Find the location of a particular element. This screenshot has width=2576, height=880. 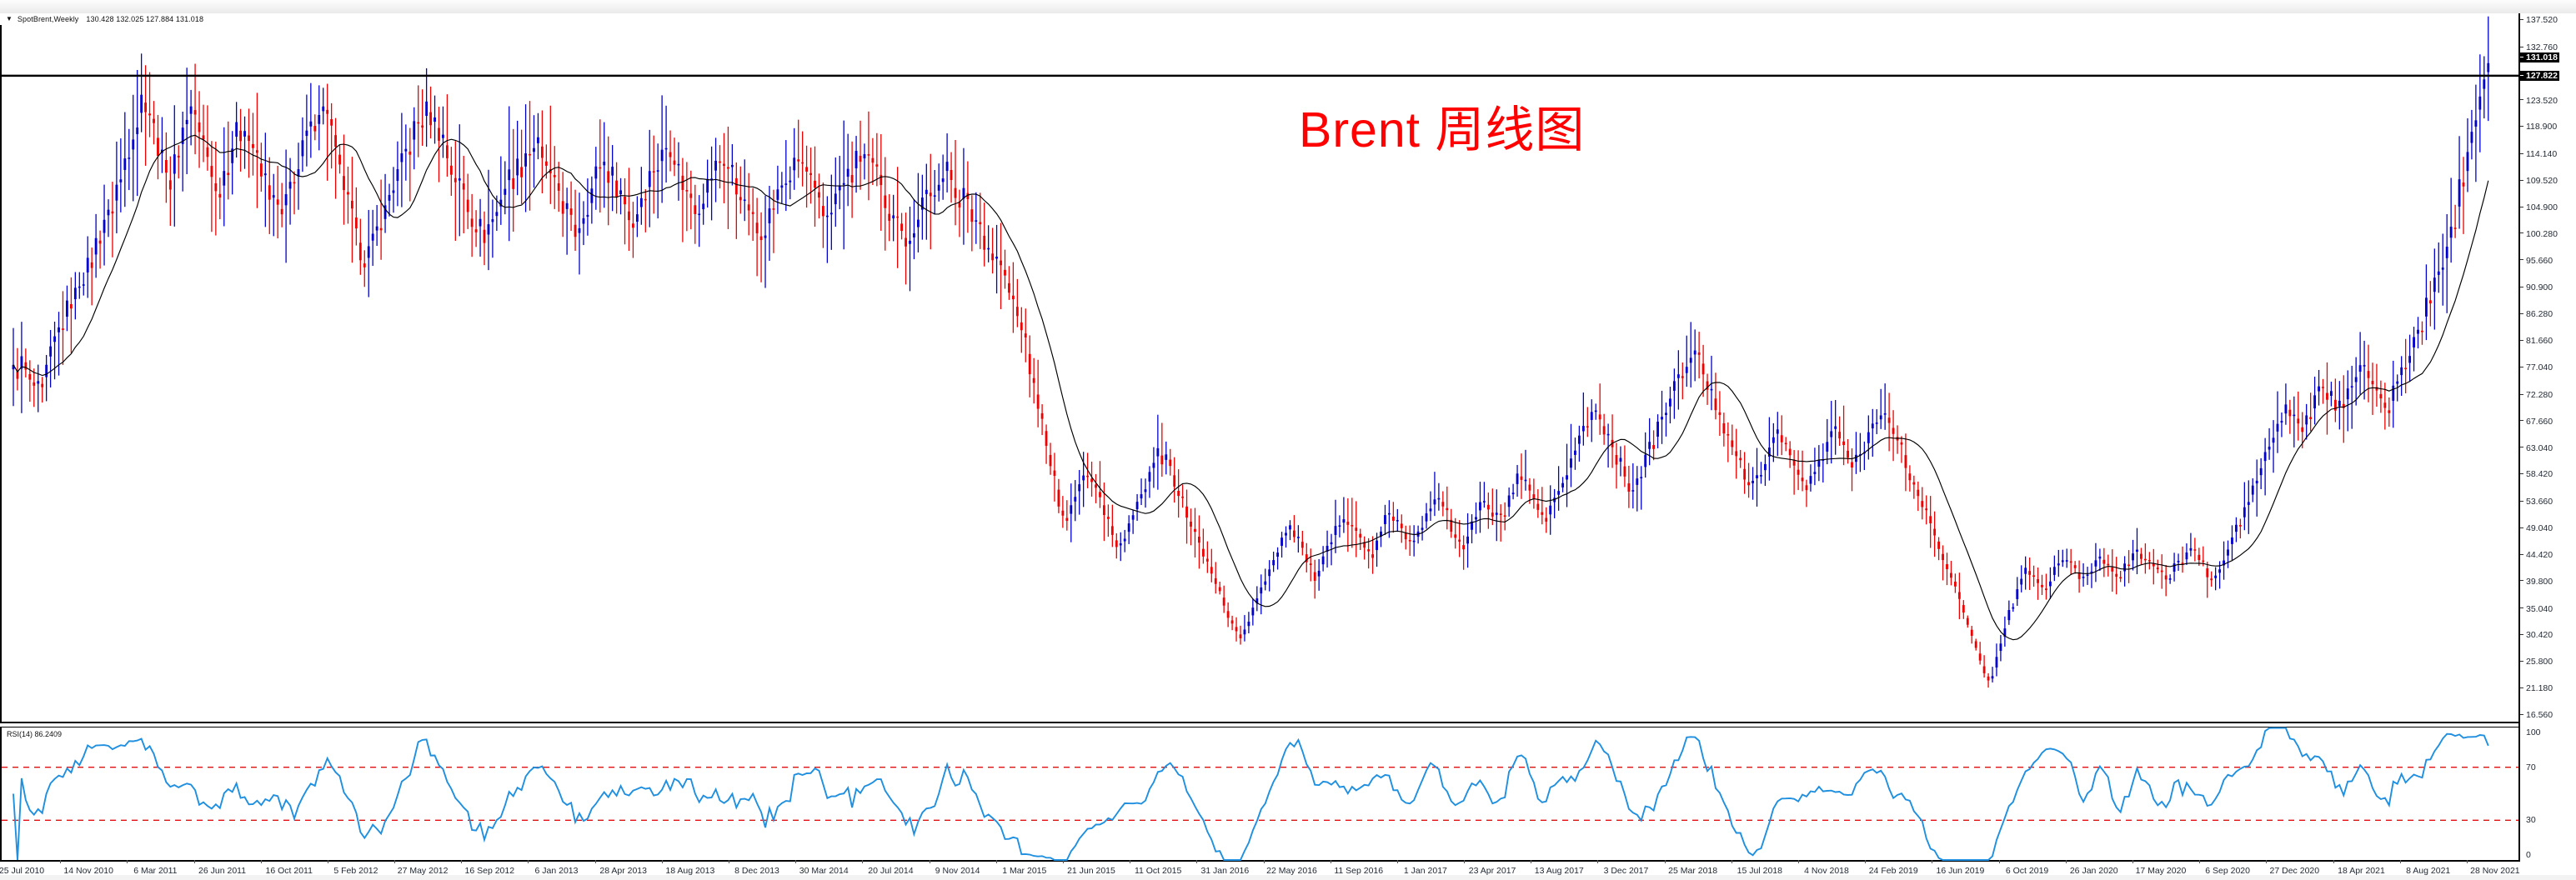

price-axis-tick: 100.280 is located at coordinates (2539, 234).